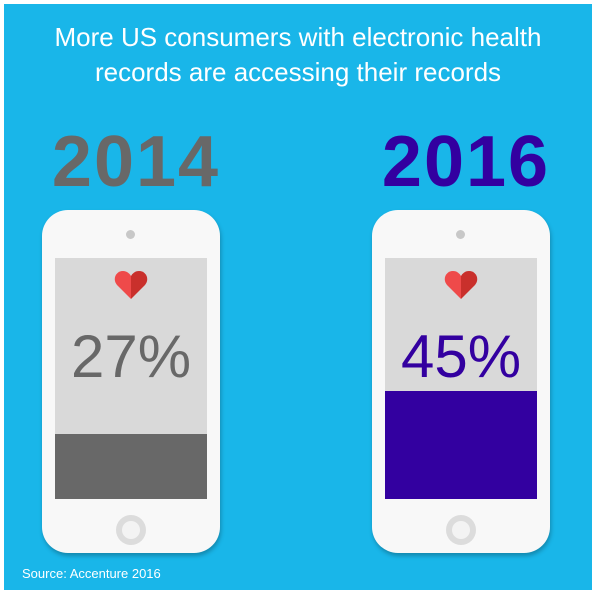  I want to click on year-label-2014: 2014, so click(136, 162).